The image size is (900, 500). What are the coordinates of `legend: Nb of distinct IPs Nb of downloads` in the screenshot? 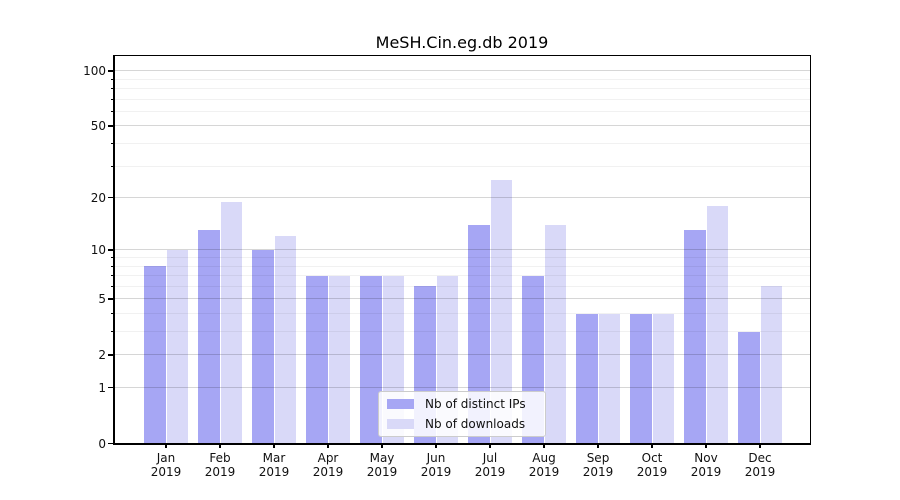 It's located at (462, 414).